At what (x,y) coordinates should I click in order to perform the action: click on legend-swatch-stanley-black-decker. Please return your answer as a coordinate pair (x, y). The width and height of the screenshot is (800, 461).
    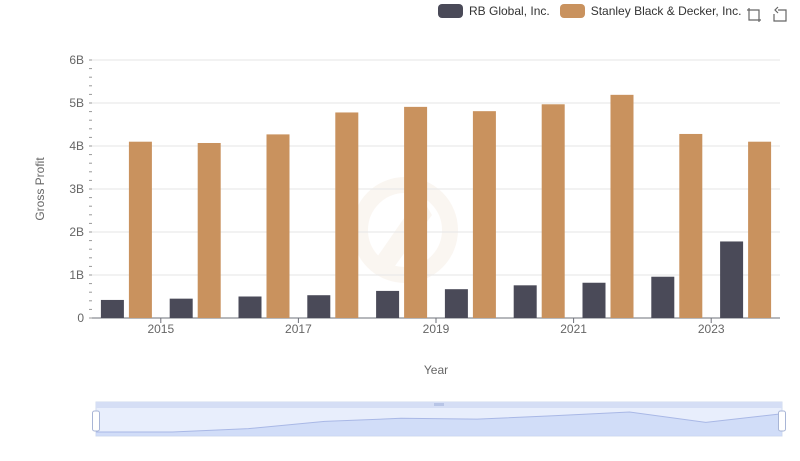
    Looking at the image, I should click on (572, 11).